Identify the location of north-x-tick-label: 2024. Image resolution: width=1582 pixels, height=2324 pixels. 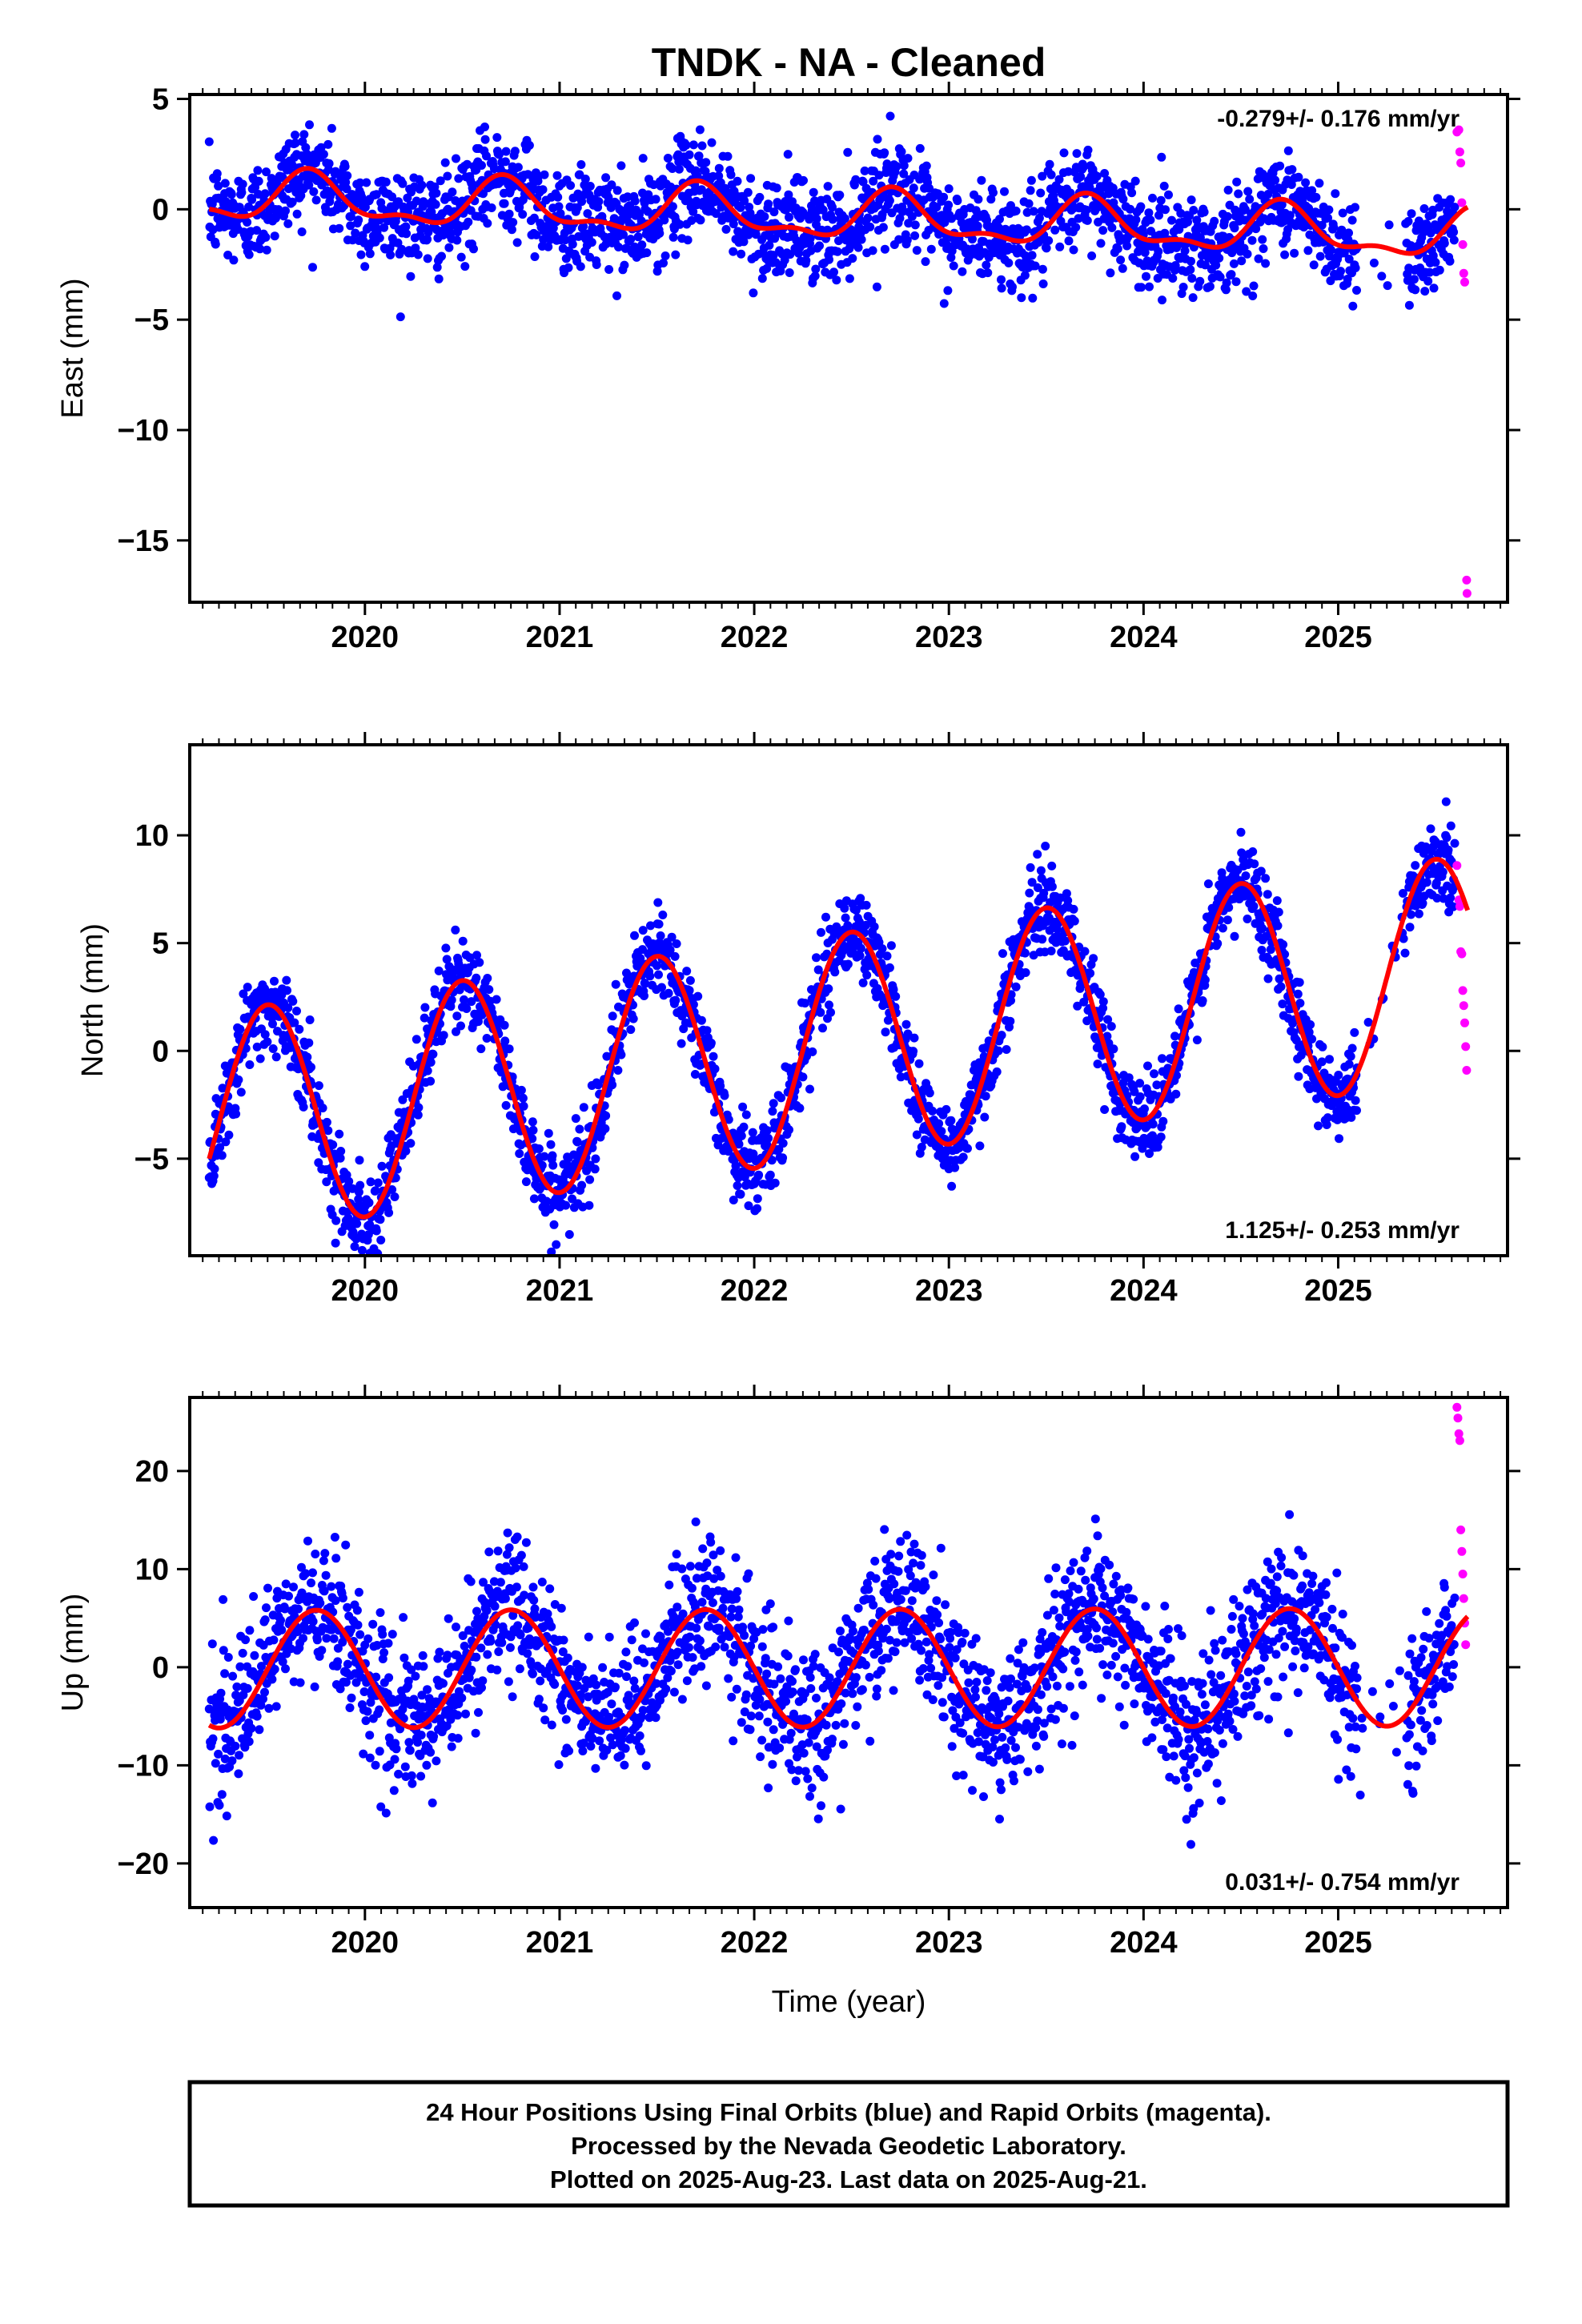
(1144, 1291).